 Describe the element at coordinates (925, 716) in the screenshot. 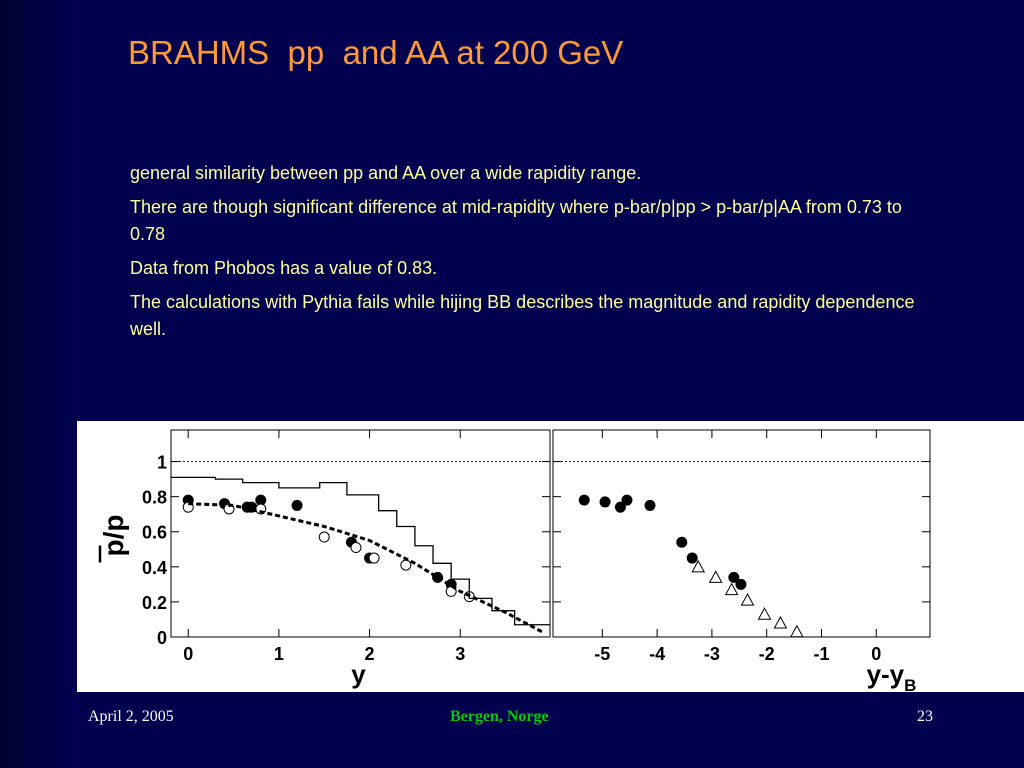

I see `footer-page: 23` at that location.